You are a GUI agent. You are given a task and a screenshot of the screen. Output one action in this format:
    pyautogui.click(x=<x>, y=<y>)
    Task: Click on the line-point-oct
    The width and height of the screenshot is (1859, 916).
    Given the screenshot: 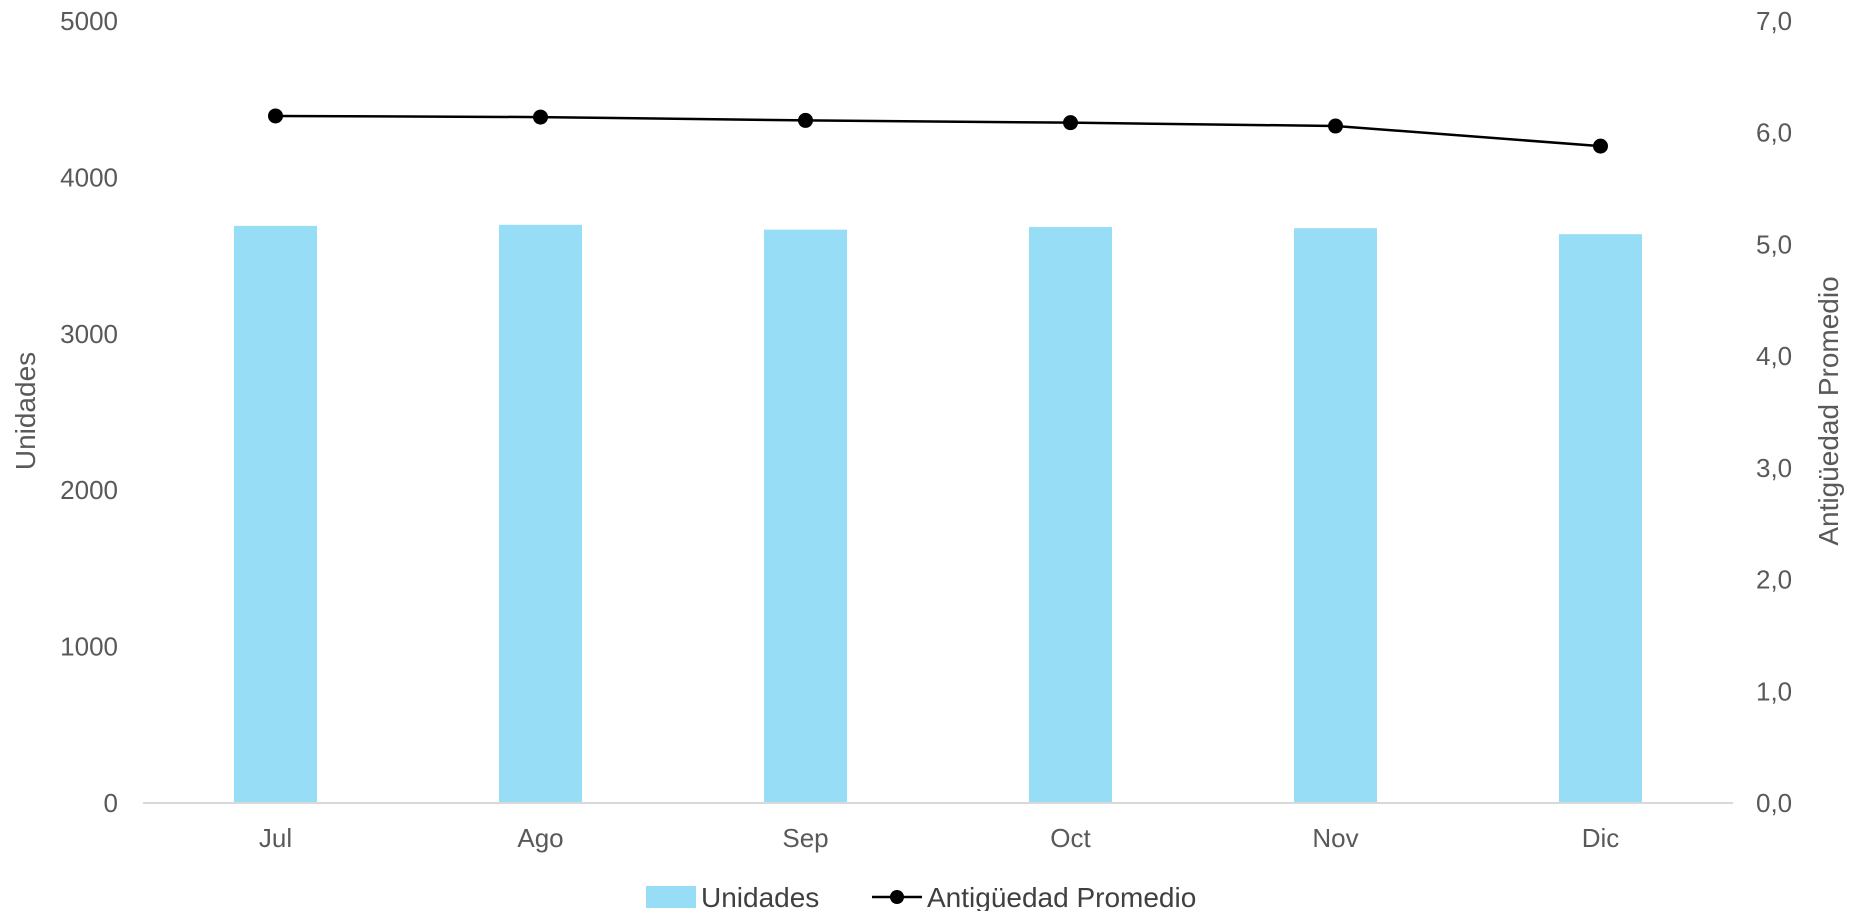 What is the action you would take?
    pyautogui.click(x=1070, y=123)
    